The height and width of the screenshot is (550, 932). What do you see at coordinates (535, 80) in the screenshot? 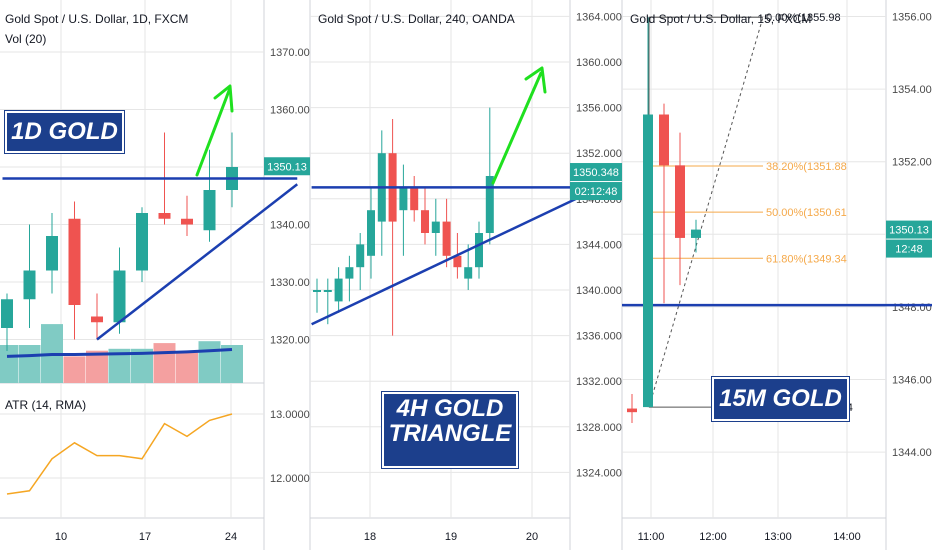
I see `h4-breakout-arrowhead` at bounding box center [535, 80].